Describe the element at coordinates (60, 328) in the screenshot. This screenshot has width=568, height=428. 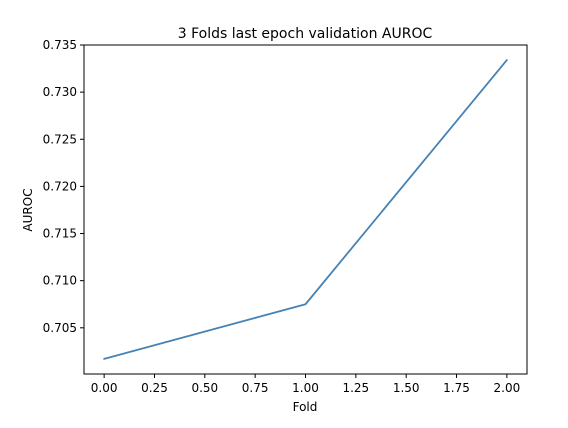
I see `y-tick-label: 0.705` at that location.